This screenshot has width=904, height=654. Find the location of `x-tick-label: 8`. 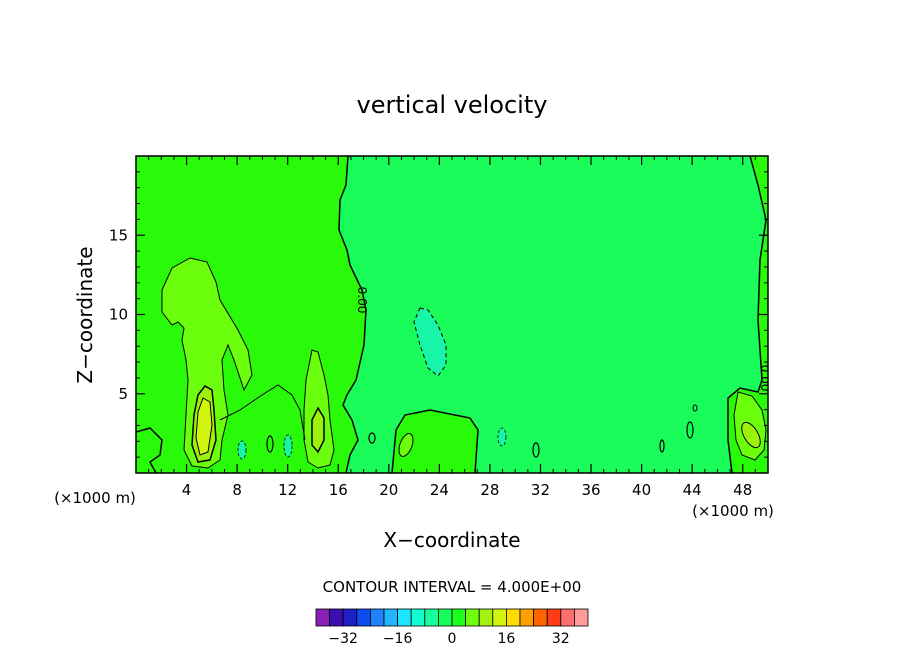

x-tick-label: 8 is located at coordinates (237, 490).